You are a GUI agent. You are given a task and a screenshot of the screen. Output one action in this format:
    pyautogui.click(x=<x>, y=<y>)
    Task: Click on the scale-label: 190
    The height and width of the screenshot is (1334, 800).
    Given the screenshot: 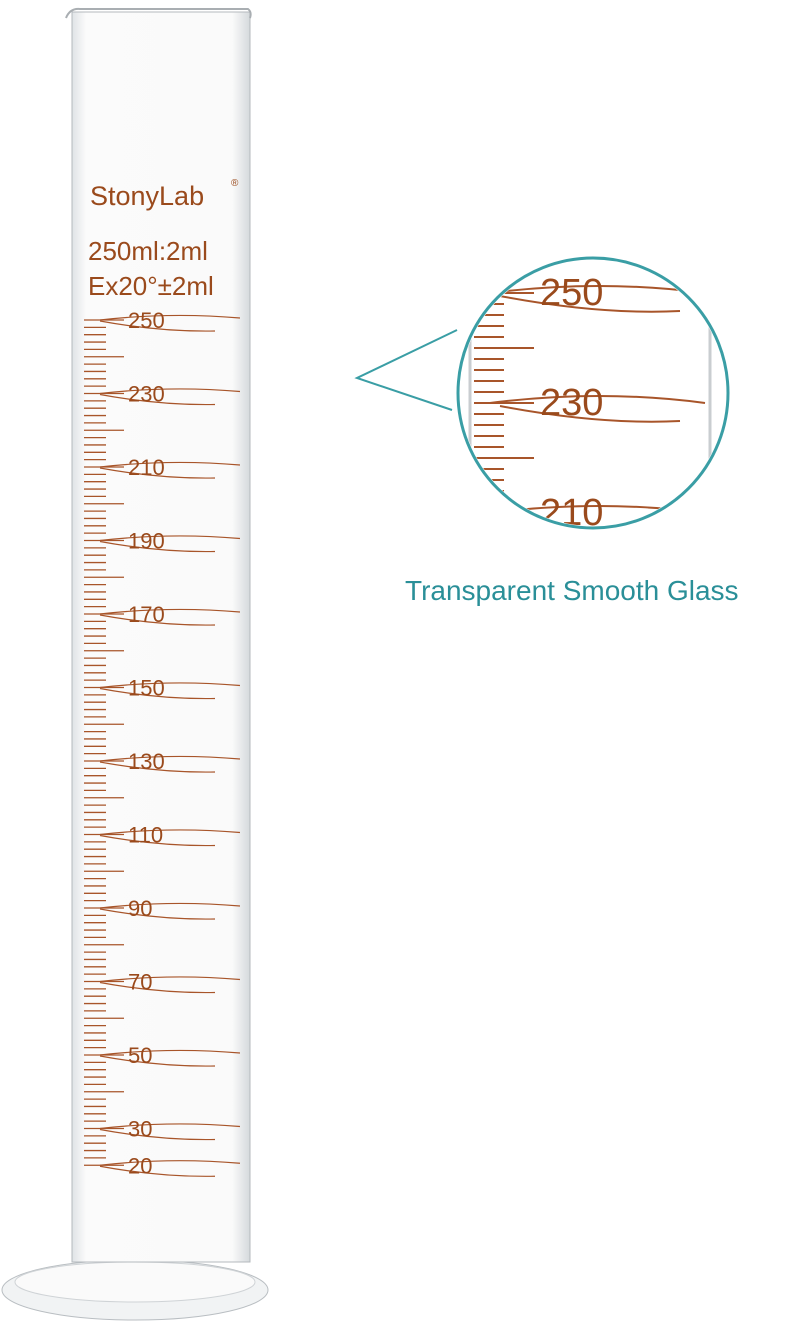 What is the action you would take?
    pyautogui.click(x=146, y=541)
    